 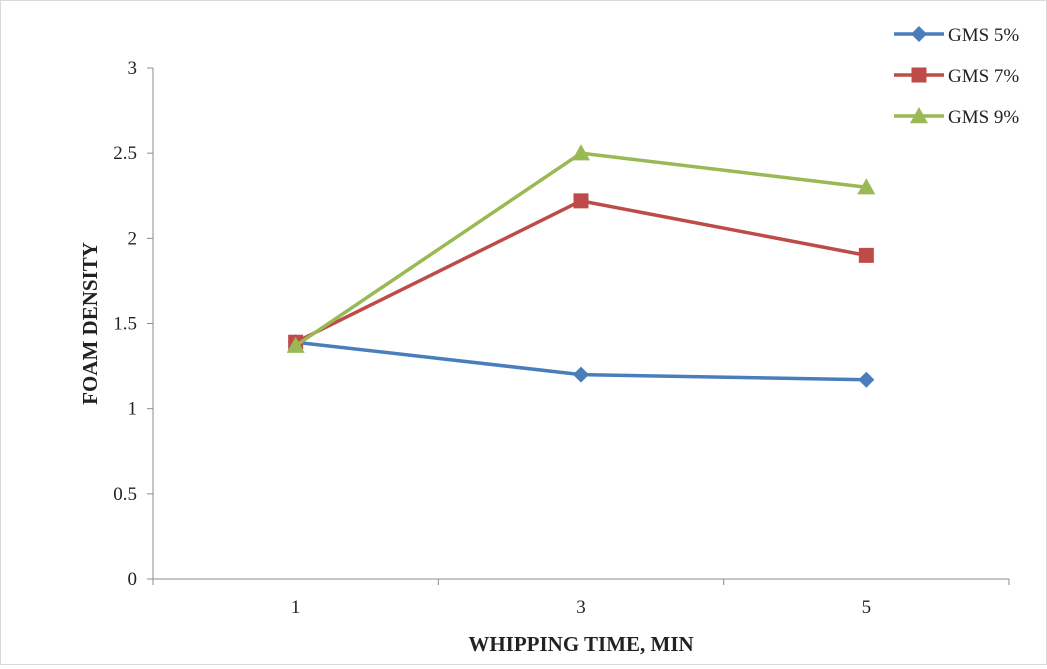 I want to click on legend-item: GMS 7%, so click(x=956, y=76).